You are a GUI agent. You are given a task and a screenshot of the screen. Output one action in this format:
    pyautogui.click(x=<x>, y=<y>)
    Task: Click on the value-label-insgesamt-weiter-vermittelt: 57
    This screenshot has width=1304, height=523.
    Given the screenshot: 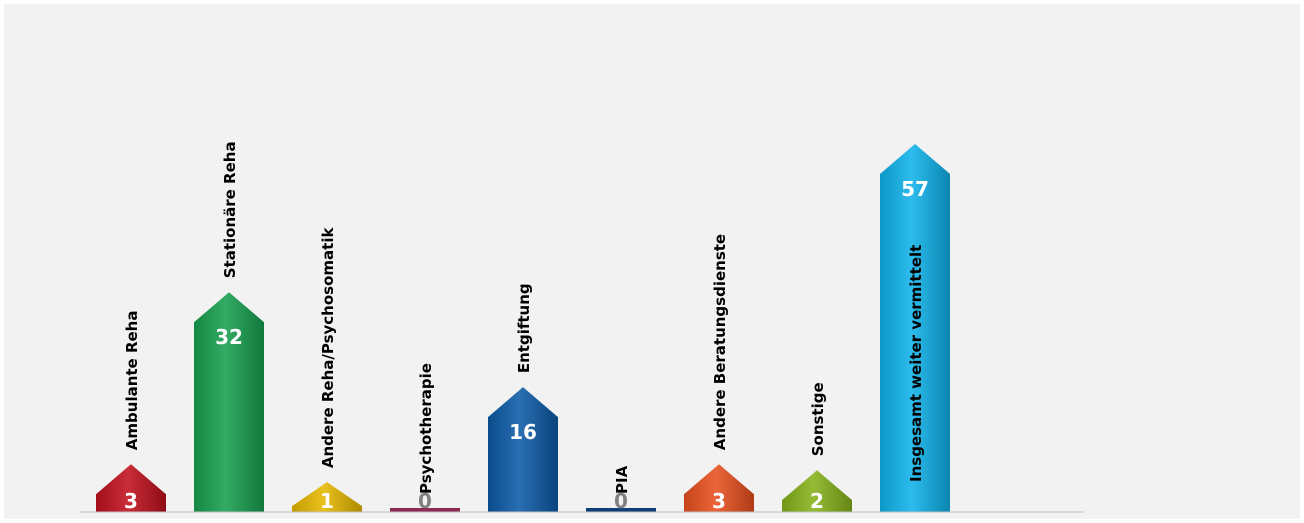 What is the action you would take?
    pyautogui.click(x=915, y=189)
    